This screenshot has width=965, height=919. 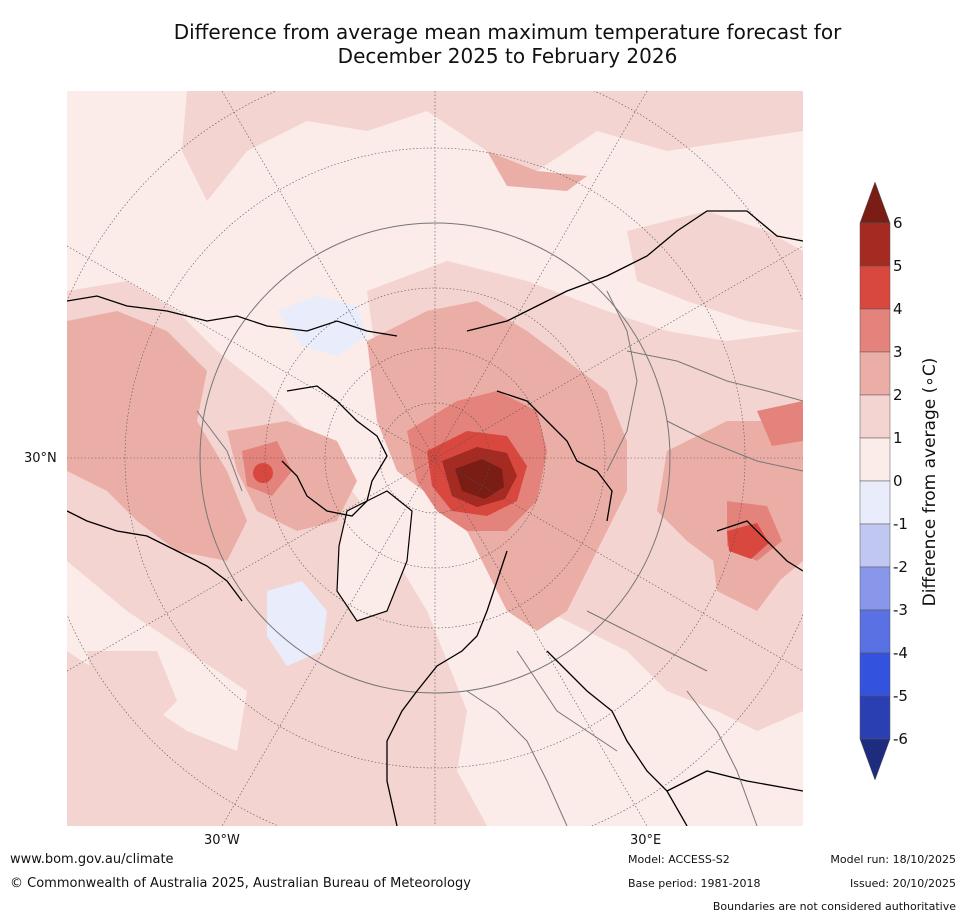 I want to click on colorbar-tick-label: -3, so click(x=900, y=610).